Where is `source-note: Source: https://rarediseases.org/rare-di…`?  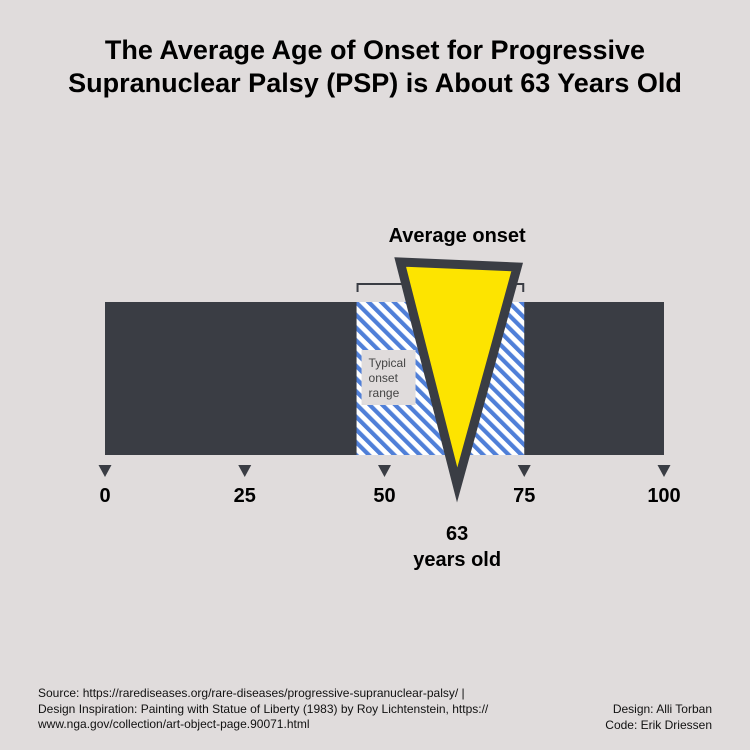 source-note: Source: https://rarediseases.org/rare-di… is located at coordinates (298, 709).